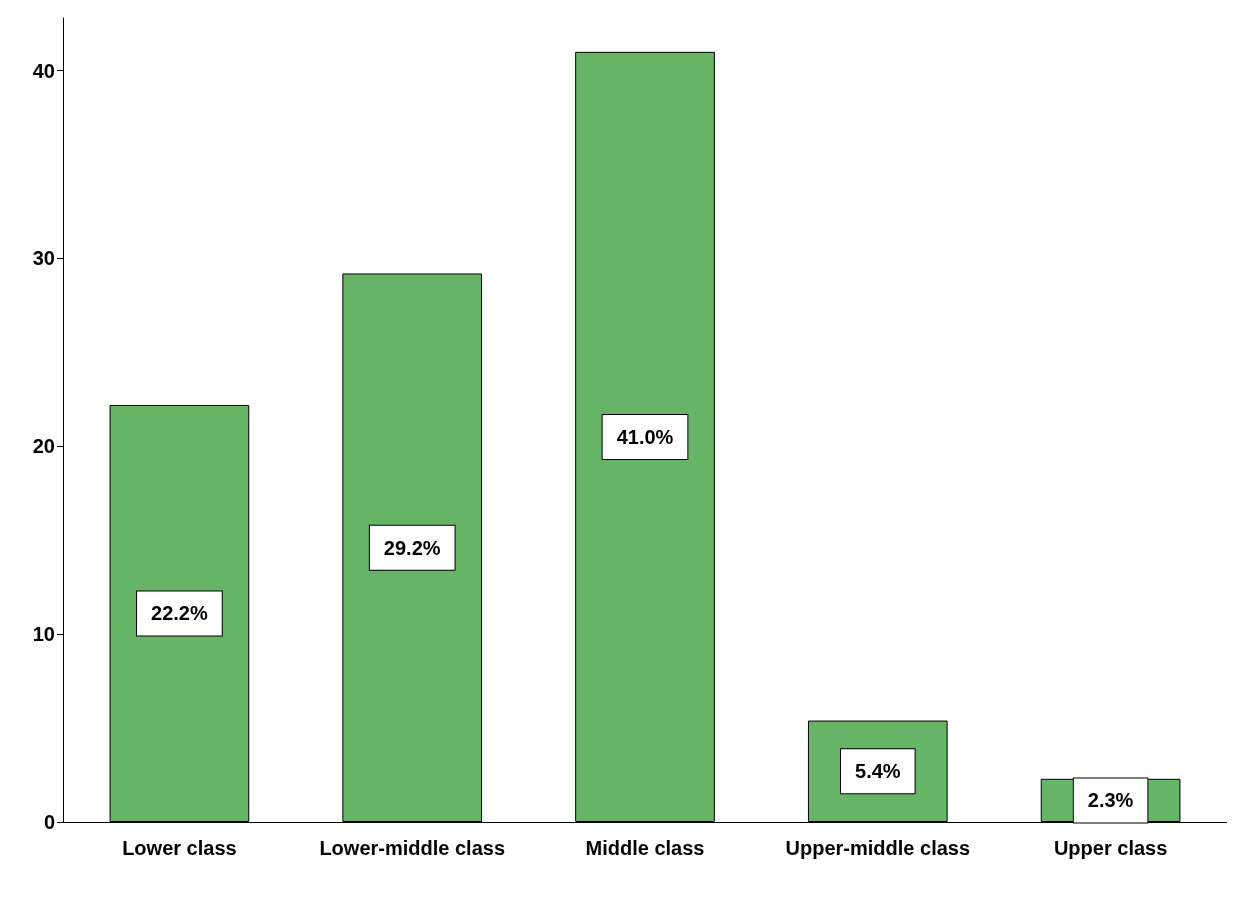 This screenshot has width=1235, height=910. Describe the element at coordinates (49, 822) in the screenshot. I see `y-tick-label: 0` at that location.